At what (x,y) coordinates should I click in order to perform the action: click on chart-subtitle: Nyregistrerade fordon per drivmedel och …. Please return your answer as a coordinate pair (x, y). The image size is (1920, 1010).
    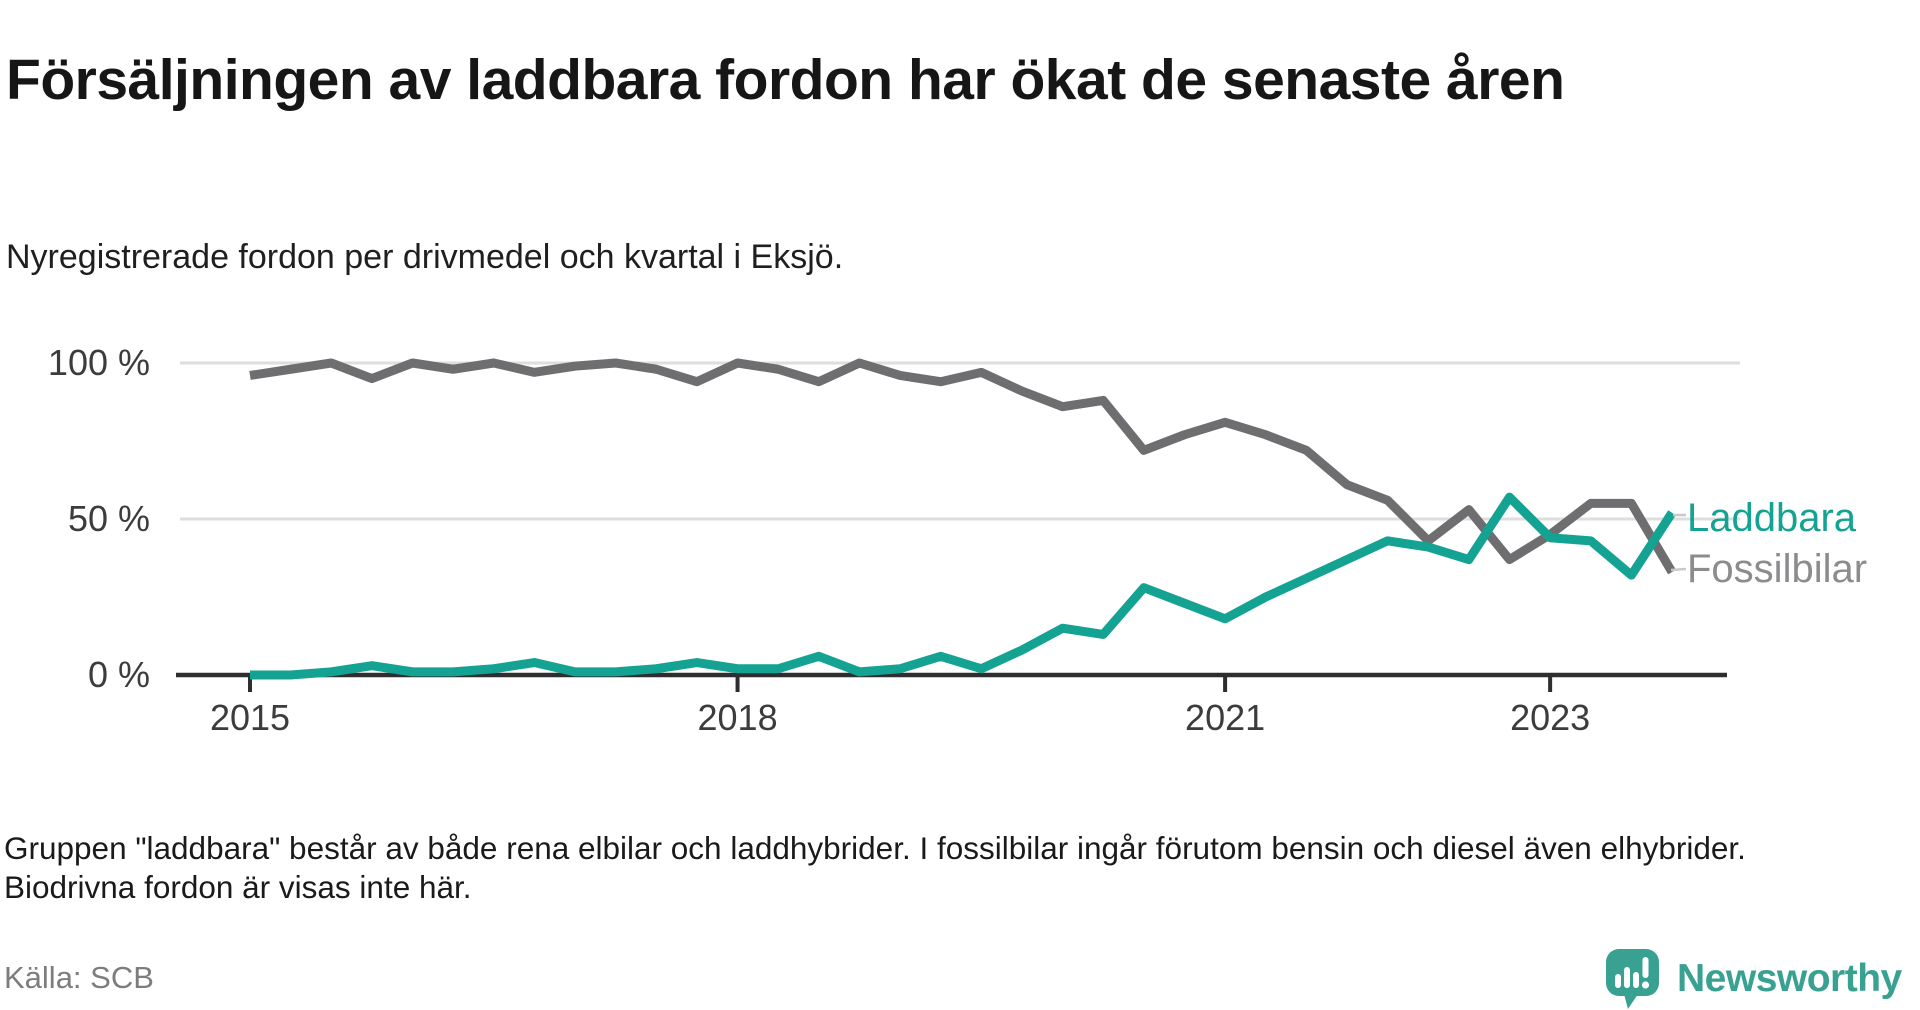
    Looking at the image, I should click on (425, 257).